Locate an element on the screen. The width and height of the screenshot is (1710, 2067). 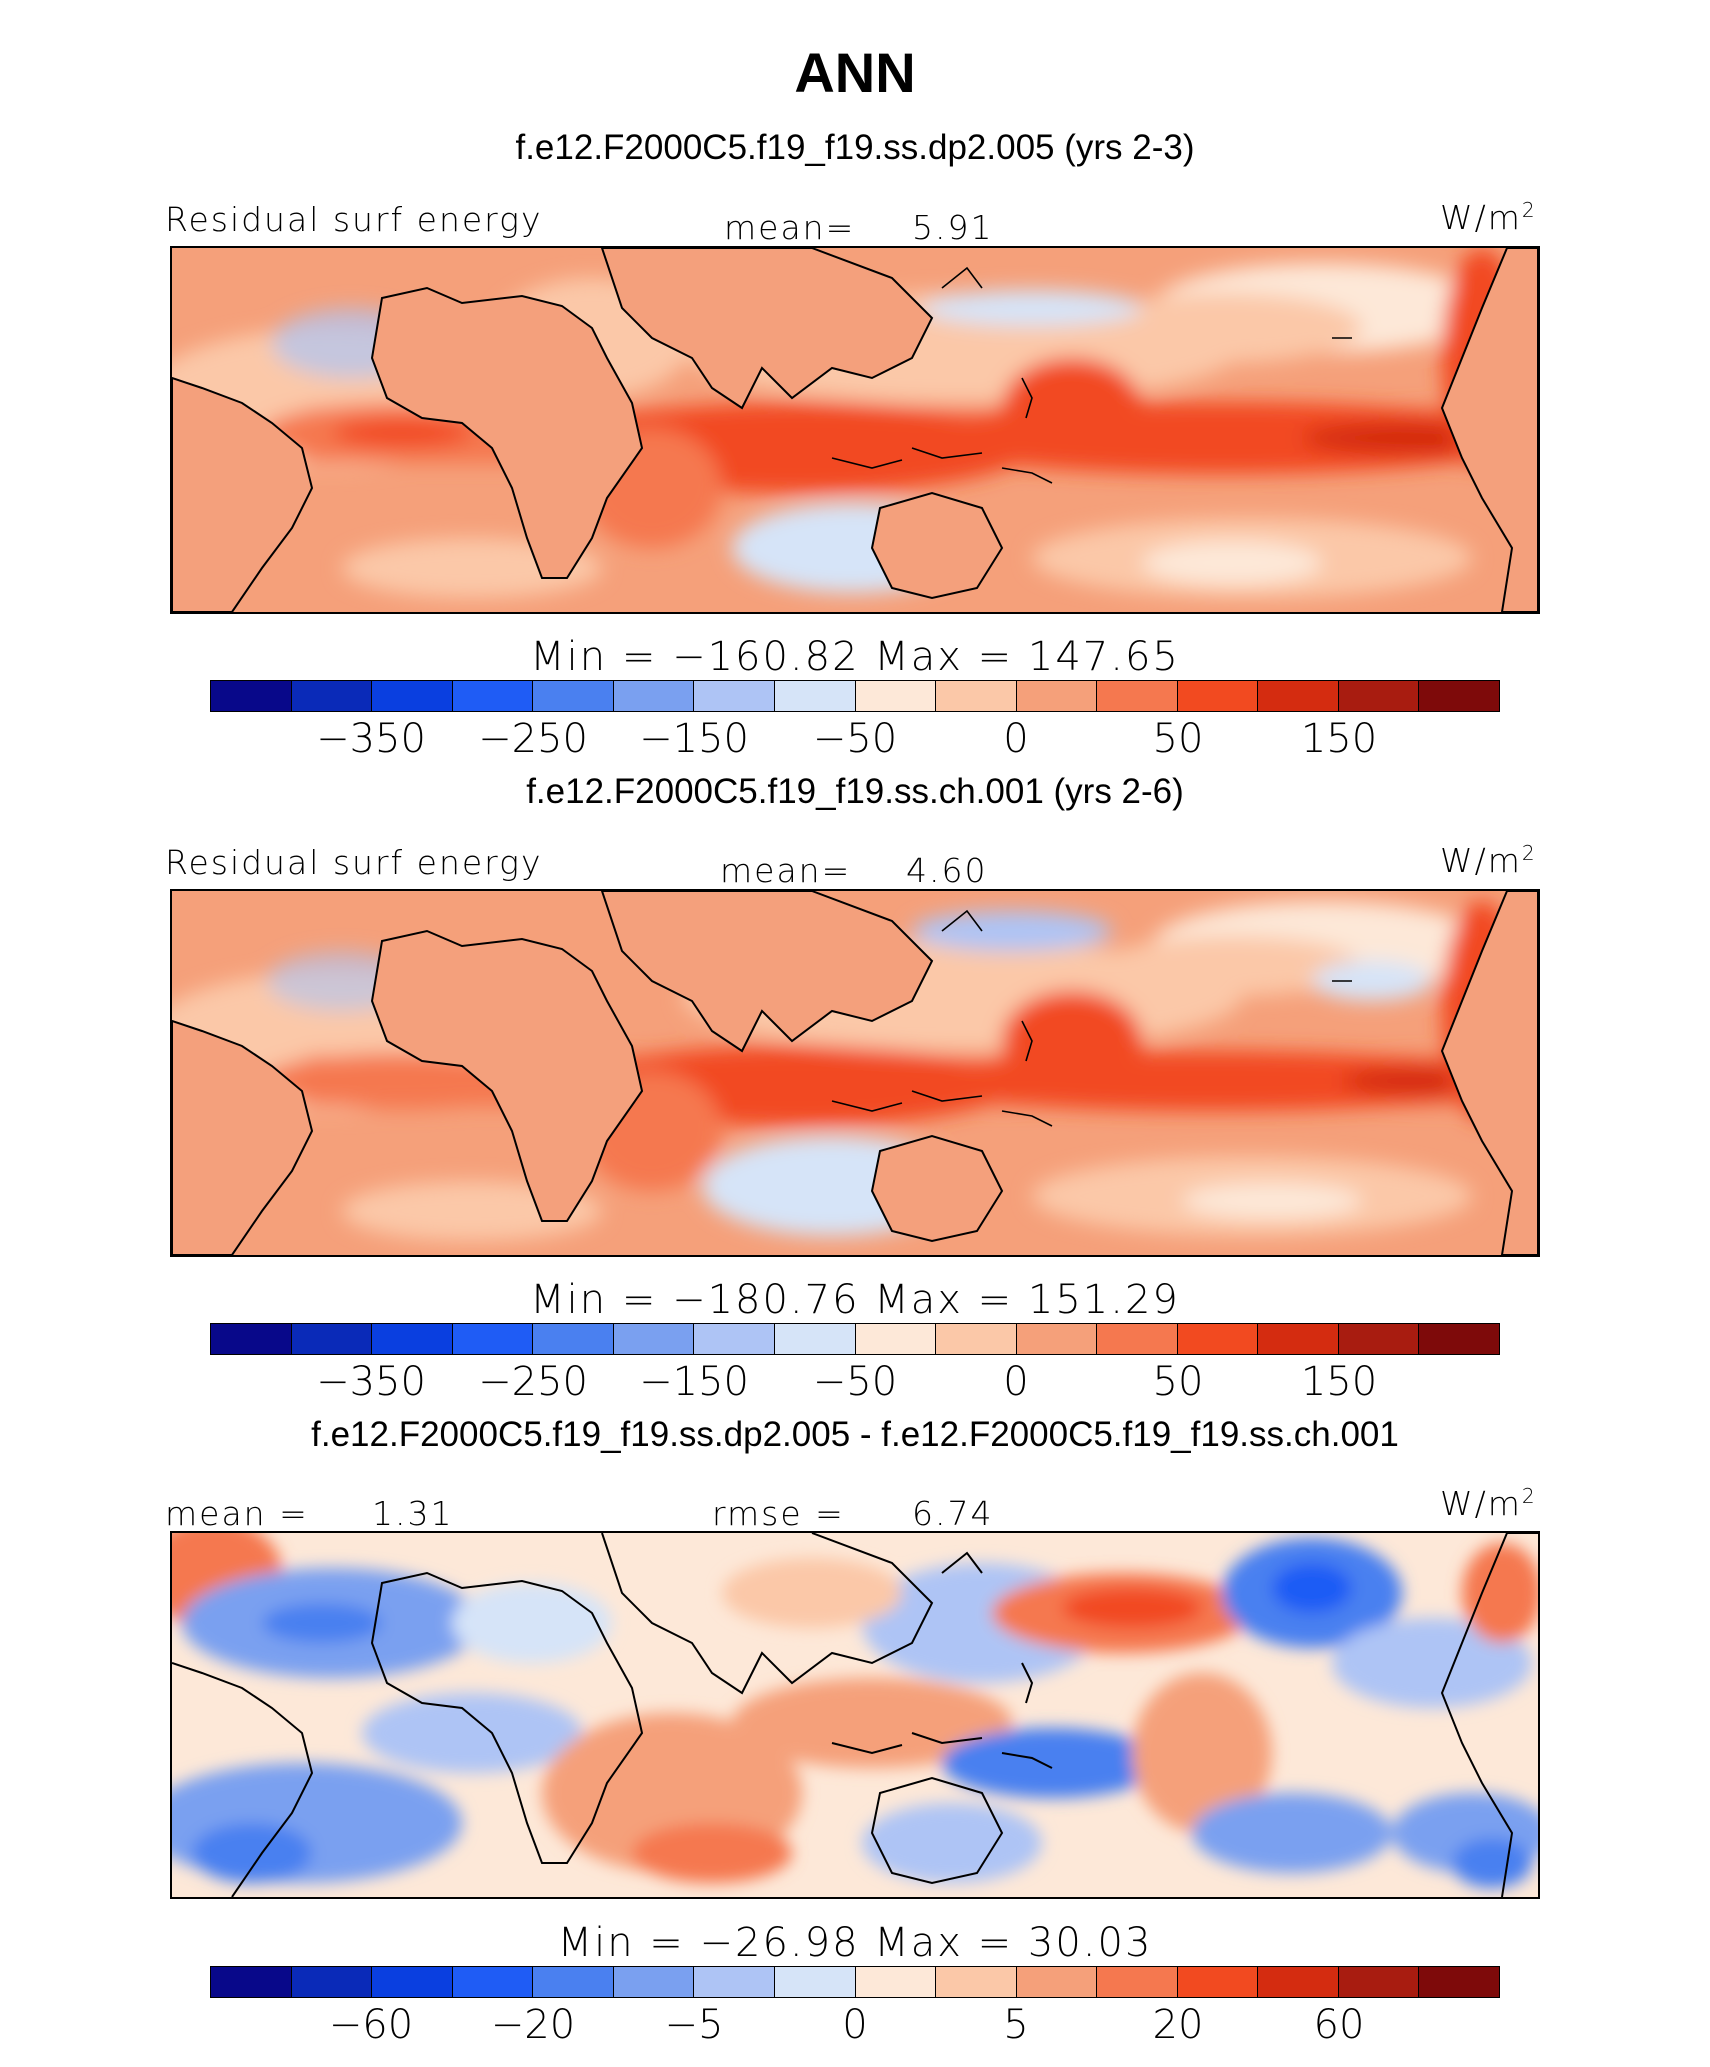
panel-2-mean-value: 4.60 is located at coordinates (947, 870).